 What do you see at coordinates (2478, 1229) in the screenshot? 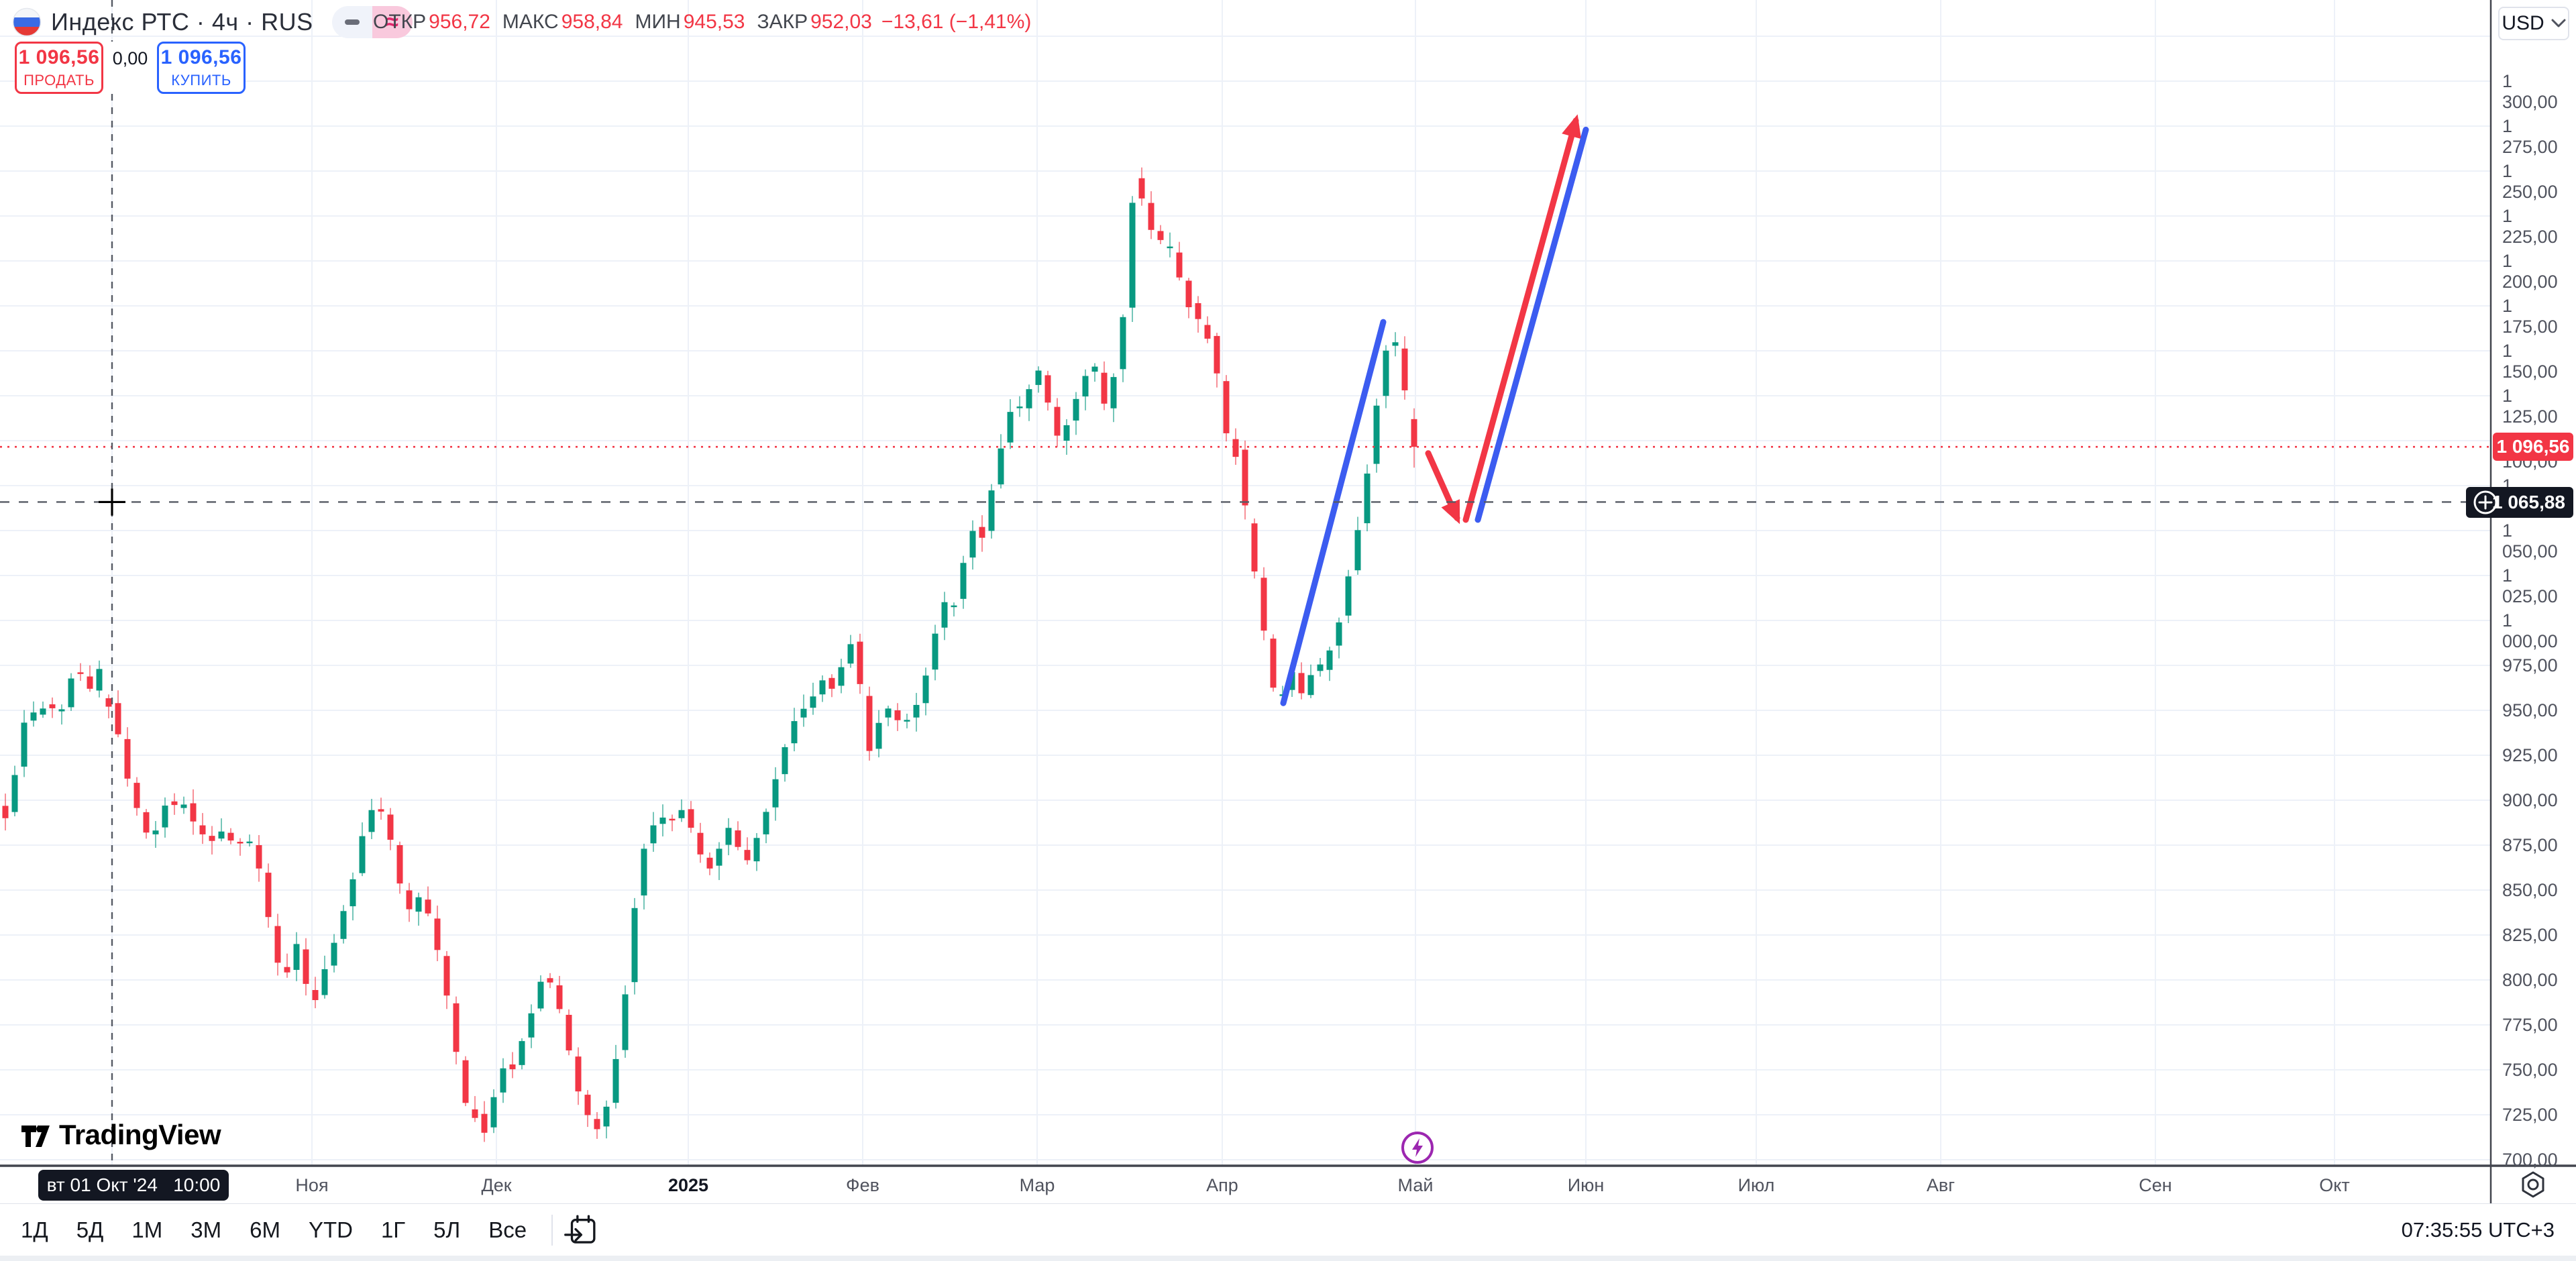
I see `clock: 07:35:55 UTC+3` at bounding box center [2478, 1229].